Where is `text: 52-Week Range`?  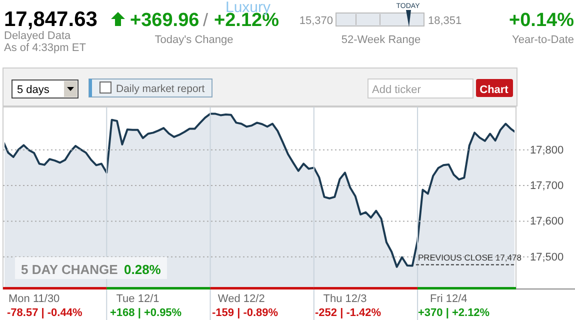
text: 52-Week Range is located at coordinates (381, 40).